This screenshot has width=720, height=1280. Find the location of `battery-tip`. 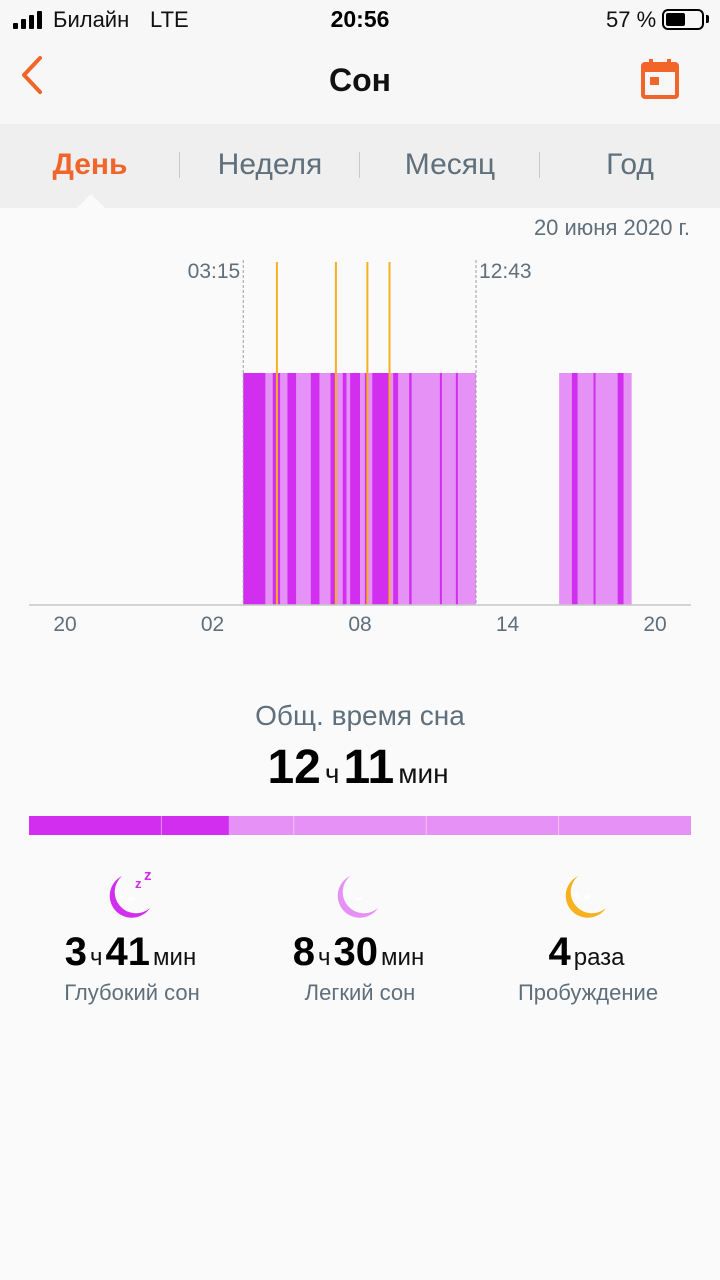

battery-tip is located at coordinates (707, 19).